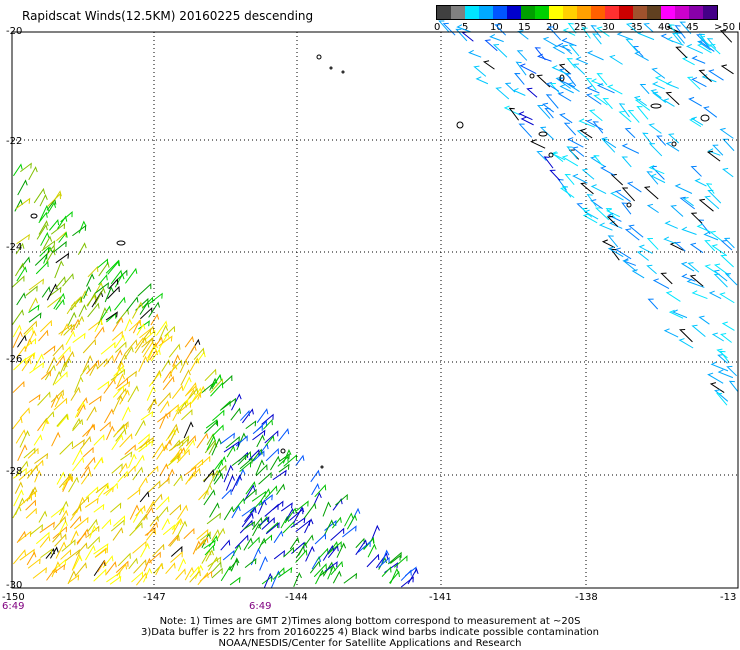 The image size is (740, 650). I want to click on legend-tick-label: 40, so click(664, 27).